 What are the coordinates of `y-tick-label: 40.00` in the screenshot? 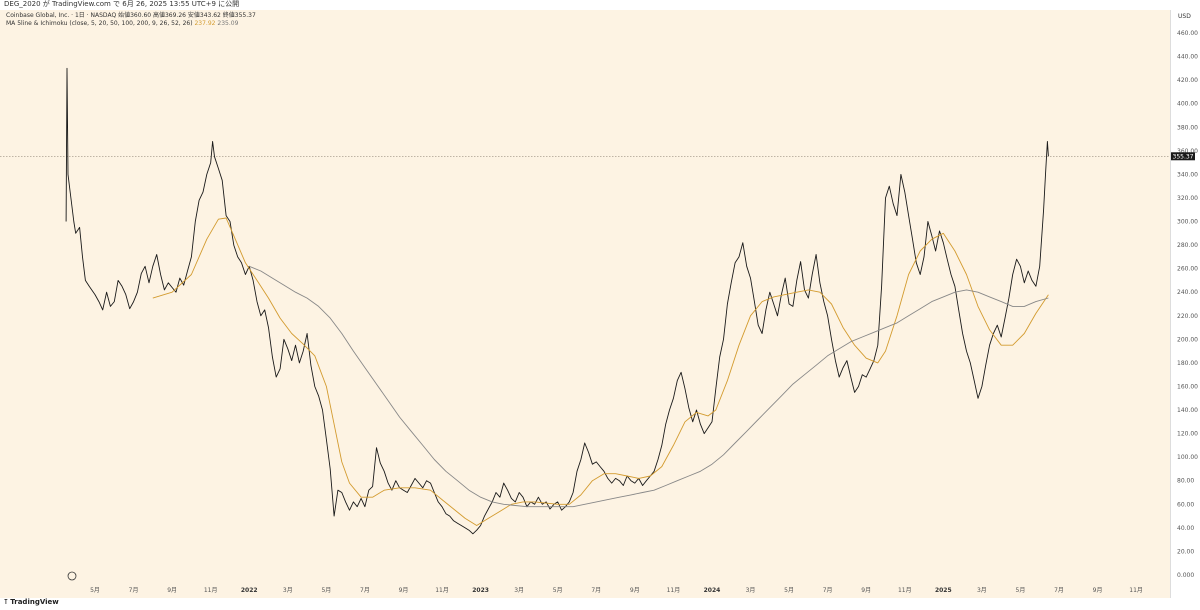 It's located at (1185, 528).